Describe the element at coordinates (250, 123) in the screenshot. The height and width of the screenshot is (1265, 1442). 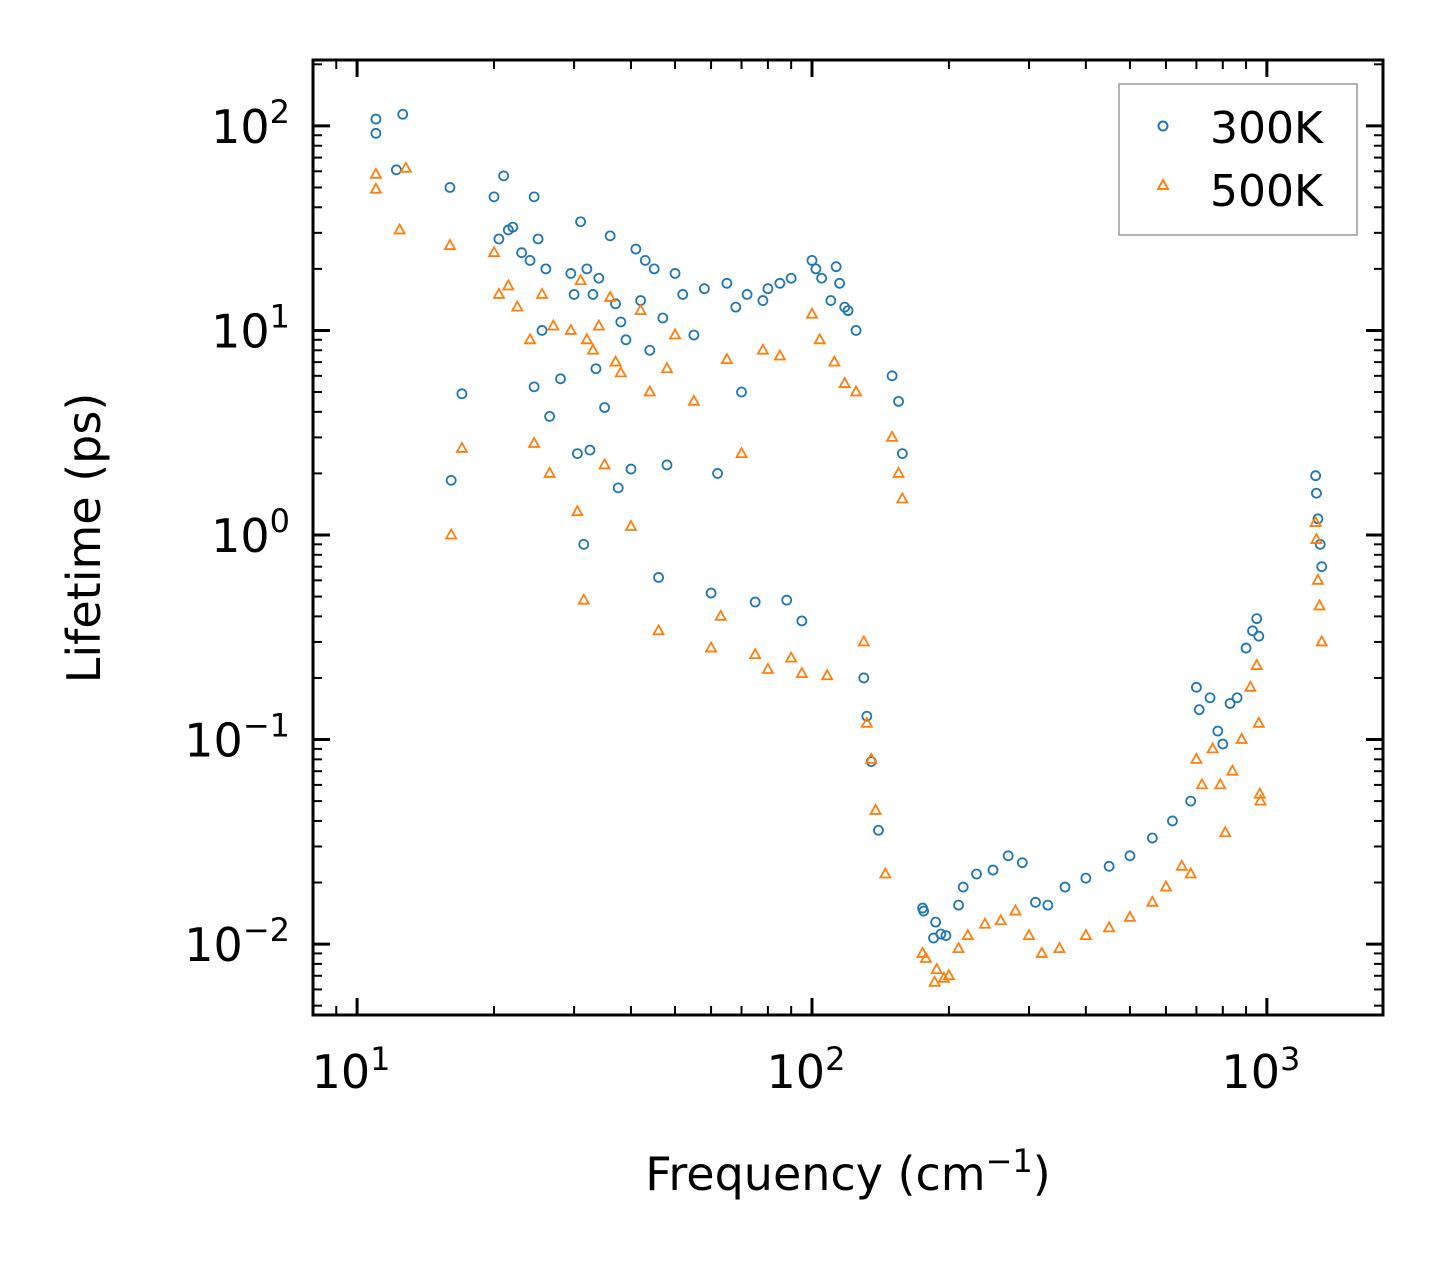
I see `y-tick-label: 10²` at that location.